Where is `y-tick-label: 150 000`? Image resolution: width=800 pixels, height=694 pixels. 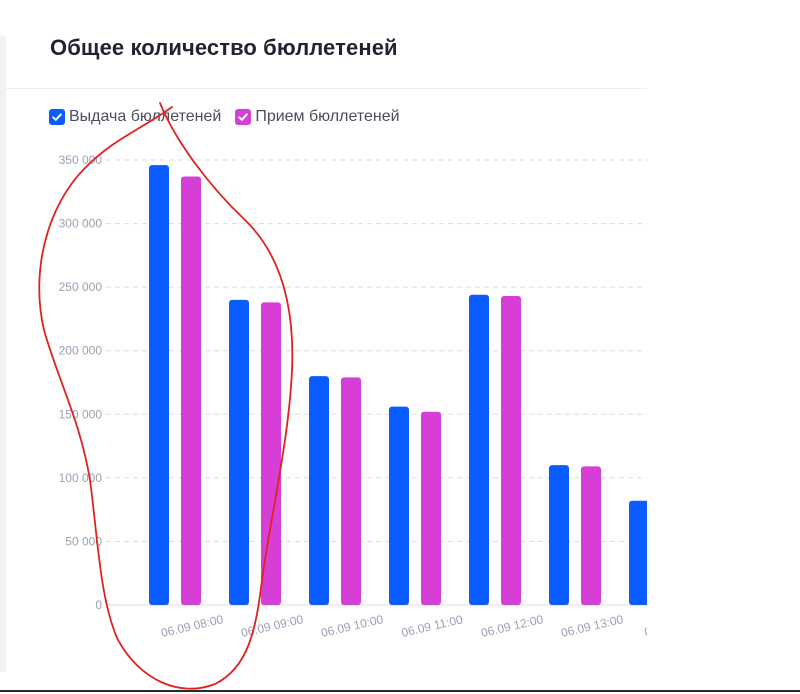
y-tick-label: 150 000 is located at coordinates (81, 414).